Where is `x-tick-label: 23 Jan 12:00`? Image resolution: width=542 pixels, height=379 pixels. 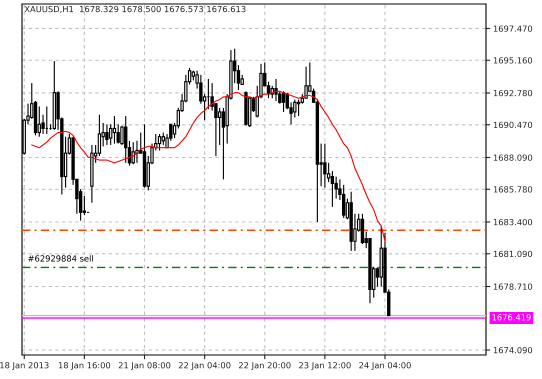 x-tick-label: 23 Jan 12:00 is located at coordinates (325, 366).